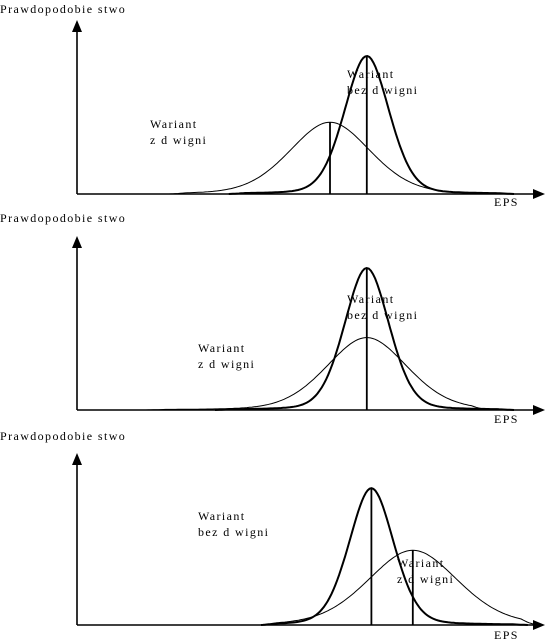 Image resolution: width=545 pixels, height=644 pixels. I want to click on panel-2-y-axis-label: Prawdopodobie stwo, so click(63, 218).